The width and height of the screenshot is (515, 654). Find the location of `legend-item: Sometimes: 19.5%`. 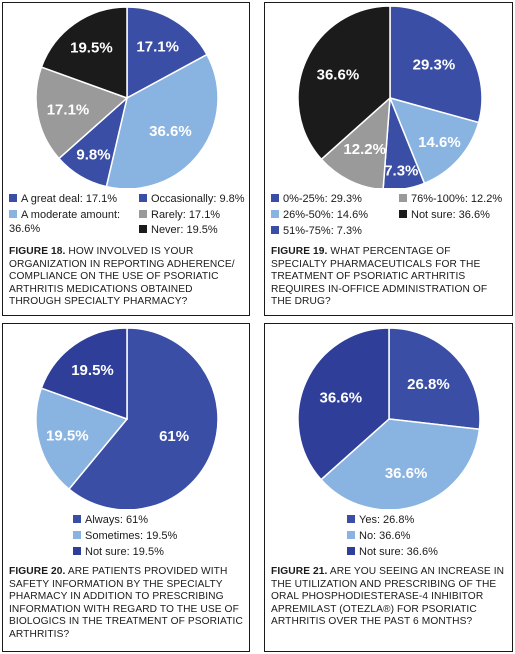

legend-item: Sometimes: 19.5% is located at coordinates (125, 536).